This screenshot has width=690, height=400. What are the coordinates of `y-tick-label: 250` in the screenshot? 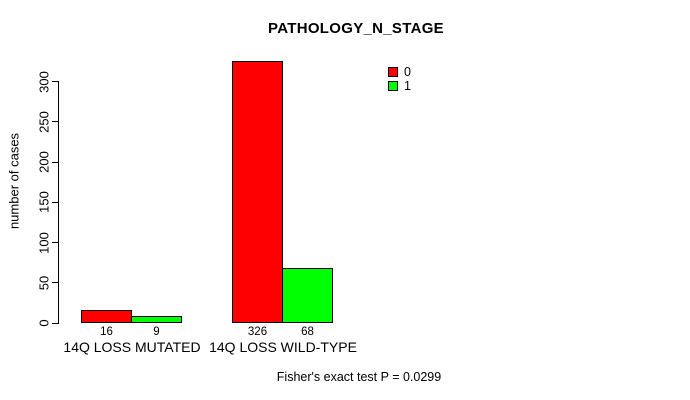 It's located at (44, 121).